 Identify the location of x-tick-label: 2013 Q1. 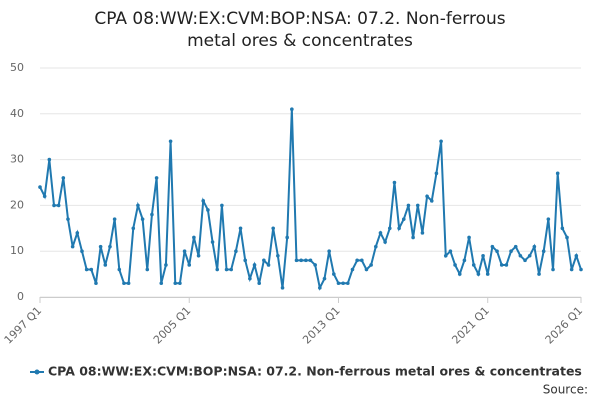
(321, 325).